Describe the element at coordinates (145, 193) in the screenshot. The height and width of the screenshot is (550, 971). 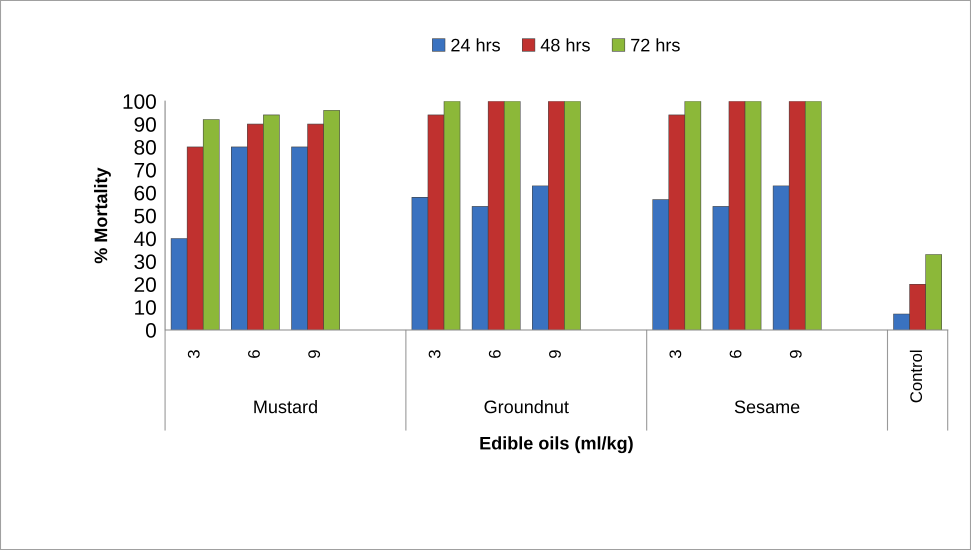
I see `y-tick-label: 60` at that location.